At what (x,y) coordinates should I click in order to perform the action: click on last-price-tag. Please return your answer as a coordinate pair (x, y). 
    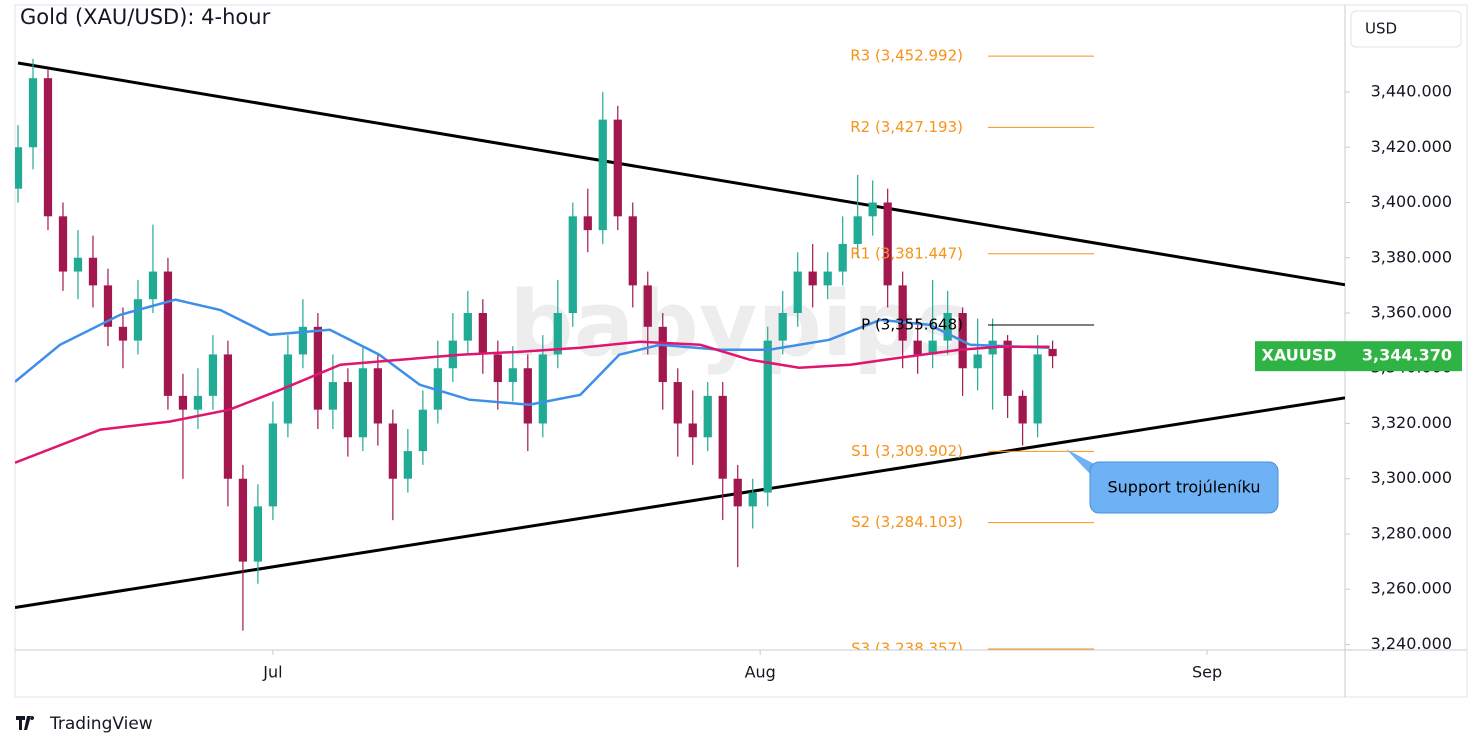
    Looking at the image, I should click on (1358, 356).